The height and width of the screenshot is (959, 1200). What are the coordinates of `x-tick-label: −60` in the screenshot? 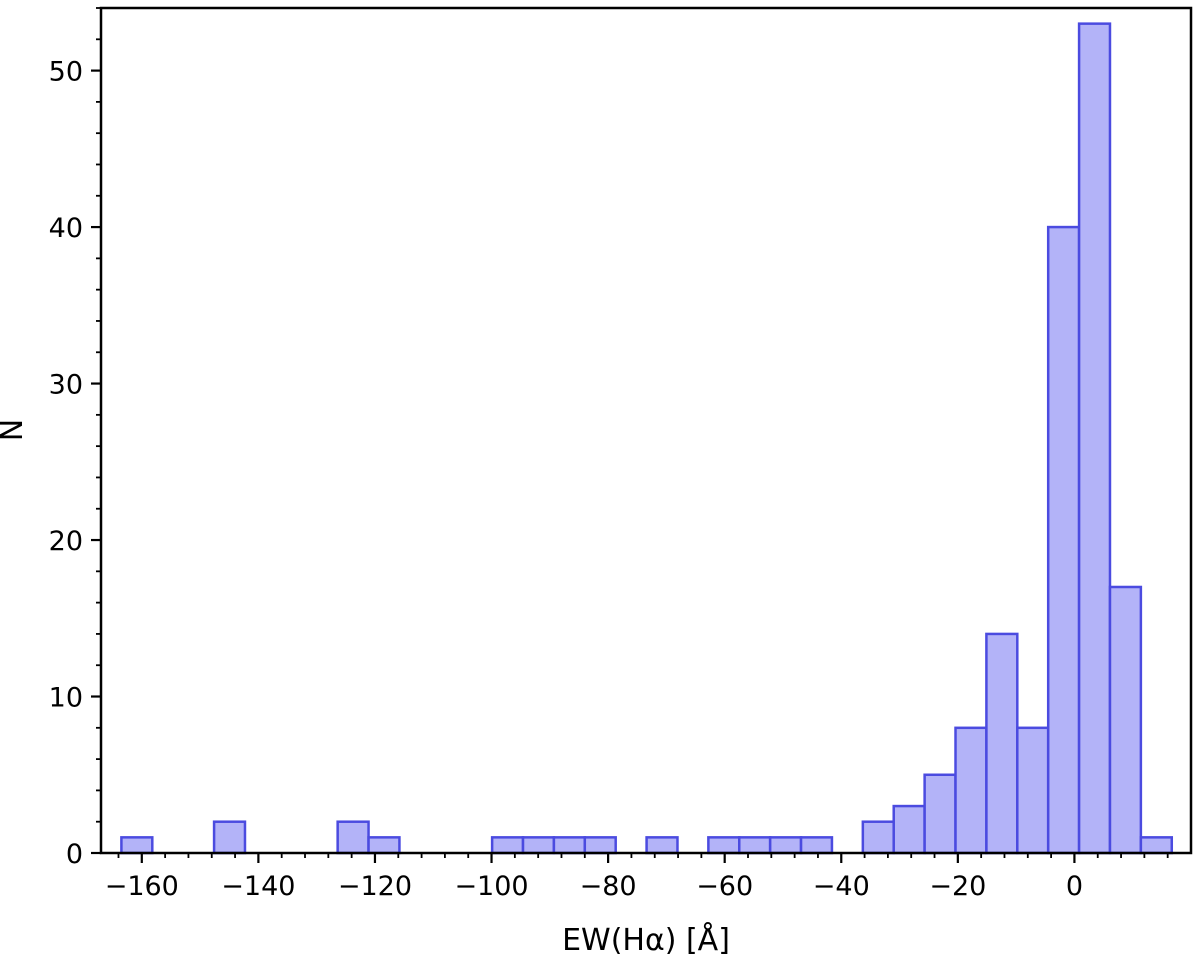 It's located at (724, 886).